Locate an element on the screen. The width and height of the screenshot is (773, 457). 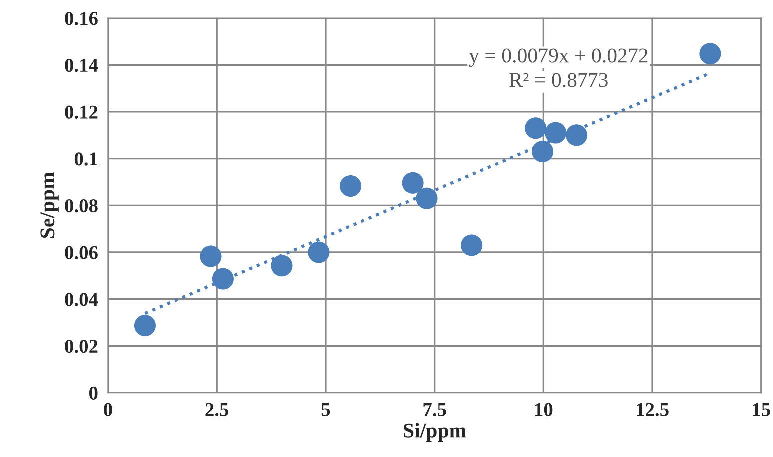
y-axis-title: Se/ppm is located at coordinates (49, 205).